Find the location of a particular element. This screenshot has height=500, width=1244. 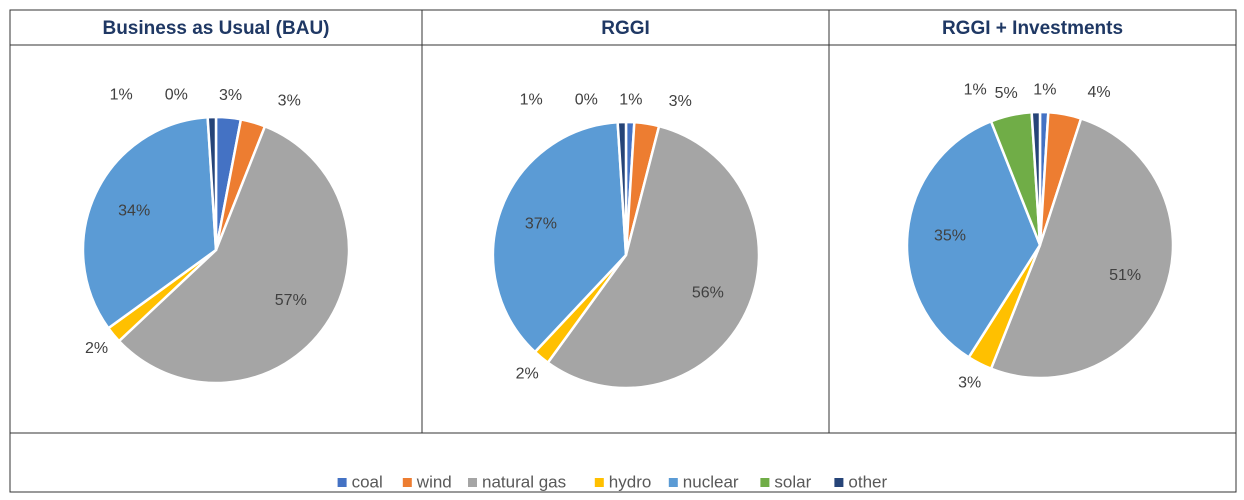

chart-title: RGGI is located at coordinates (625, 28).